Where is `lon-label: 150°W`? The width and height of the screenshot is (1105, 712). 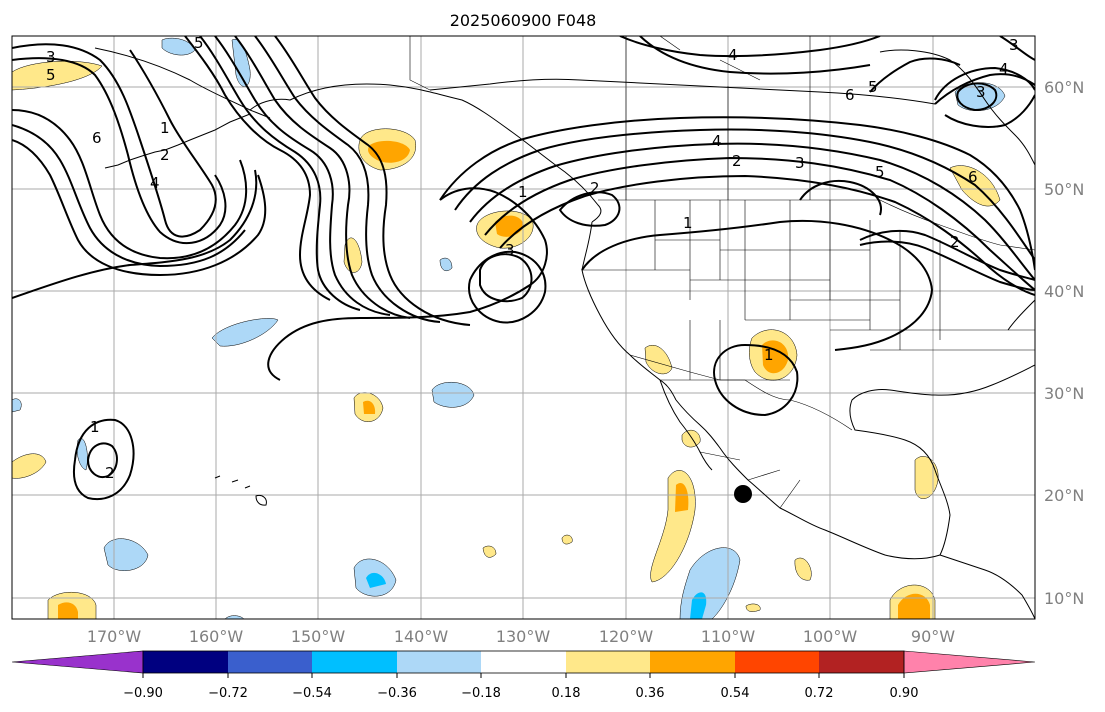 lon-label: 150°W is located at coordinates (318, 636).